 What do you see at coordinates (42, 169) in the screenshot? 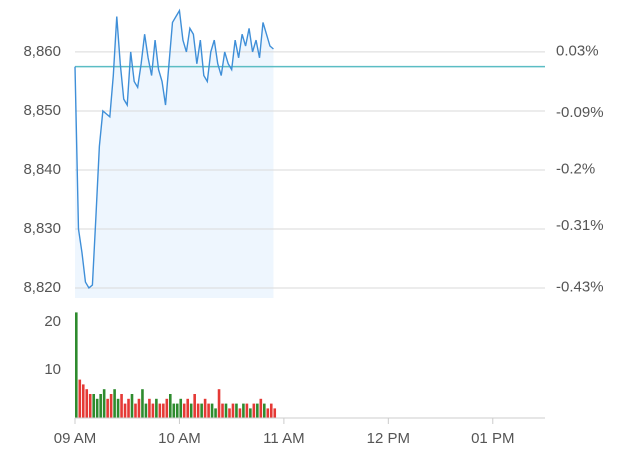
I see `y-tick-label: 8,840` at bounding box center [42, 169].